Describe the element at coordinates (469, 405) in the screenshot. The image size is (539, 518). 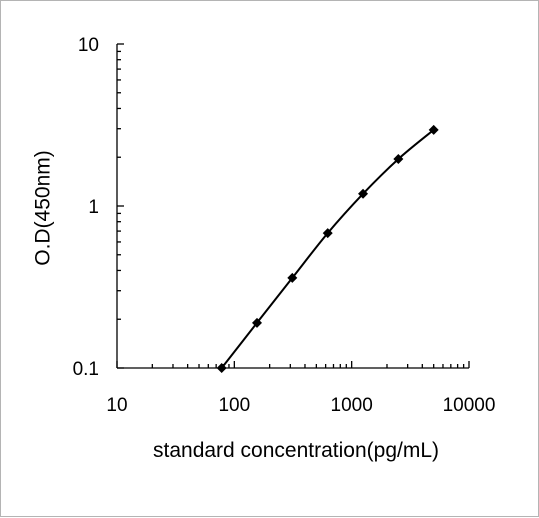
I see `x-tick-label: 10000` at that location.